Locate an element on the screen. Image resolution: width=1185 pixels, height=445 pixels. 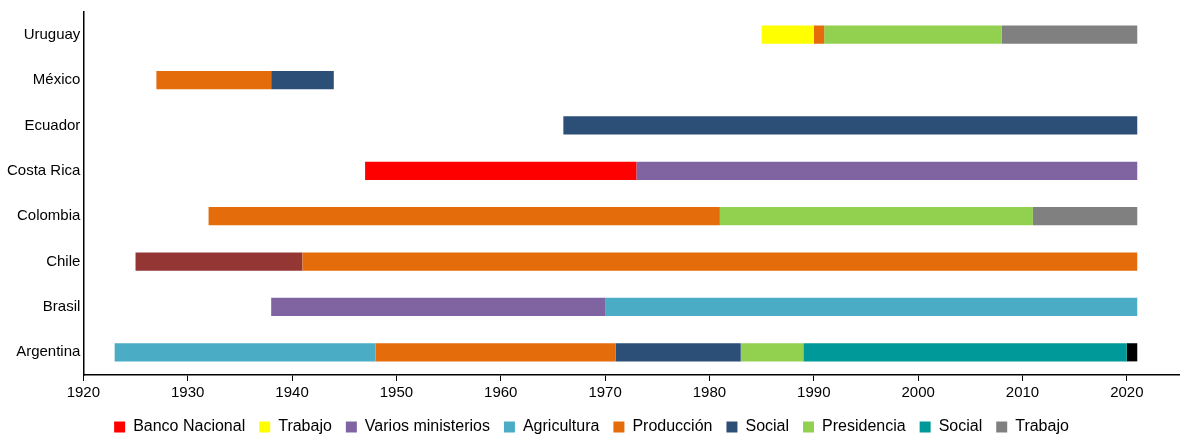
x-tick-label: 2020 is located at coordinates (1127, 392).